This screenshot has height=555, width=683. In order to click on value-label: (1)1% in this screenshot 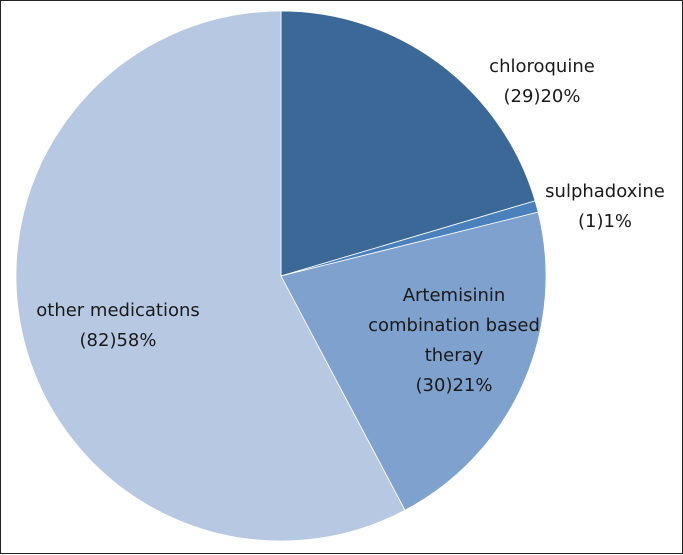, I will do `click(605, 221)`.